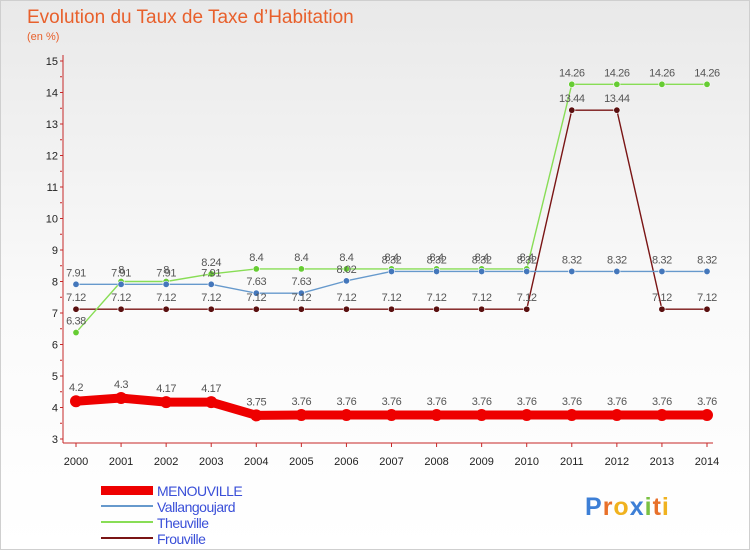 This screenshot has width=750, height=550. Describe the element at coordinates (55, 346) in the screenshot. I see `y-tick-label: 6` at that location.